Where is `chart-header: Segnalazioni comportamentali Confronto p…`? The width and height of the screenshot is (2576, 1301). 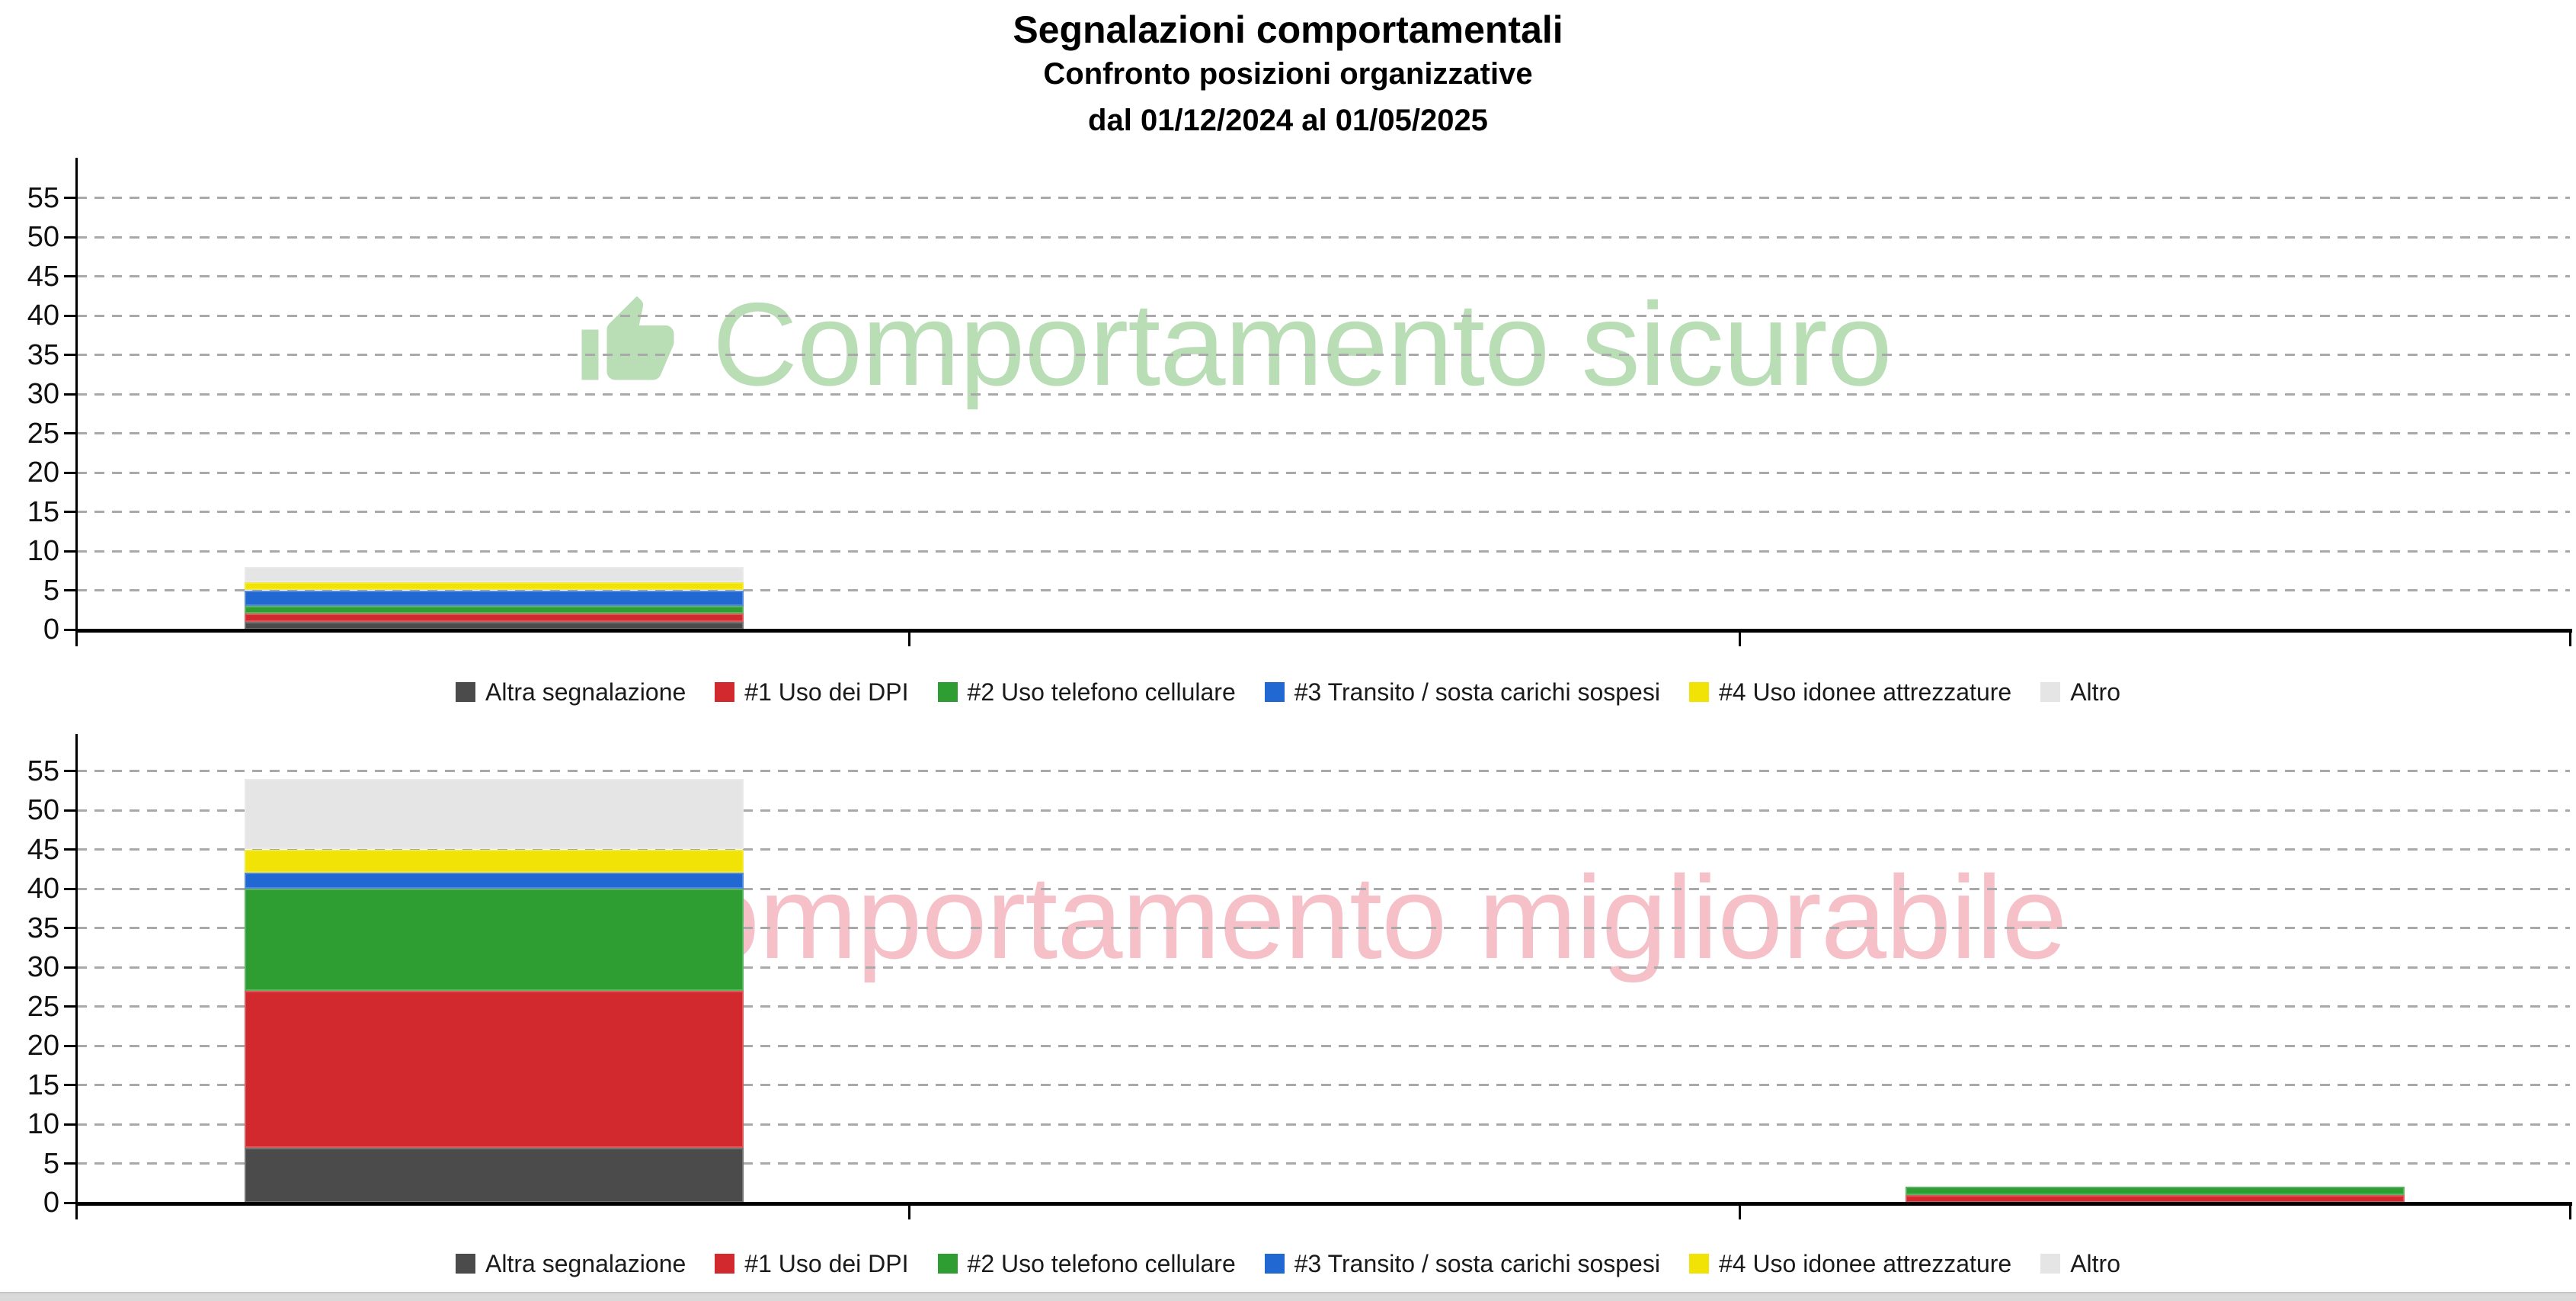
chart-header: Segnalazioni comportamentali Confronto p… is located at coordinates (1288, 76).